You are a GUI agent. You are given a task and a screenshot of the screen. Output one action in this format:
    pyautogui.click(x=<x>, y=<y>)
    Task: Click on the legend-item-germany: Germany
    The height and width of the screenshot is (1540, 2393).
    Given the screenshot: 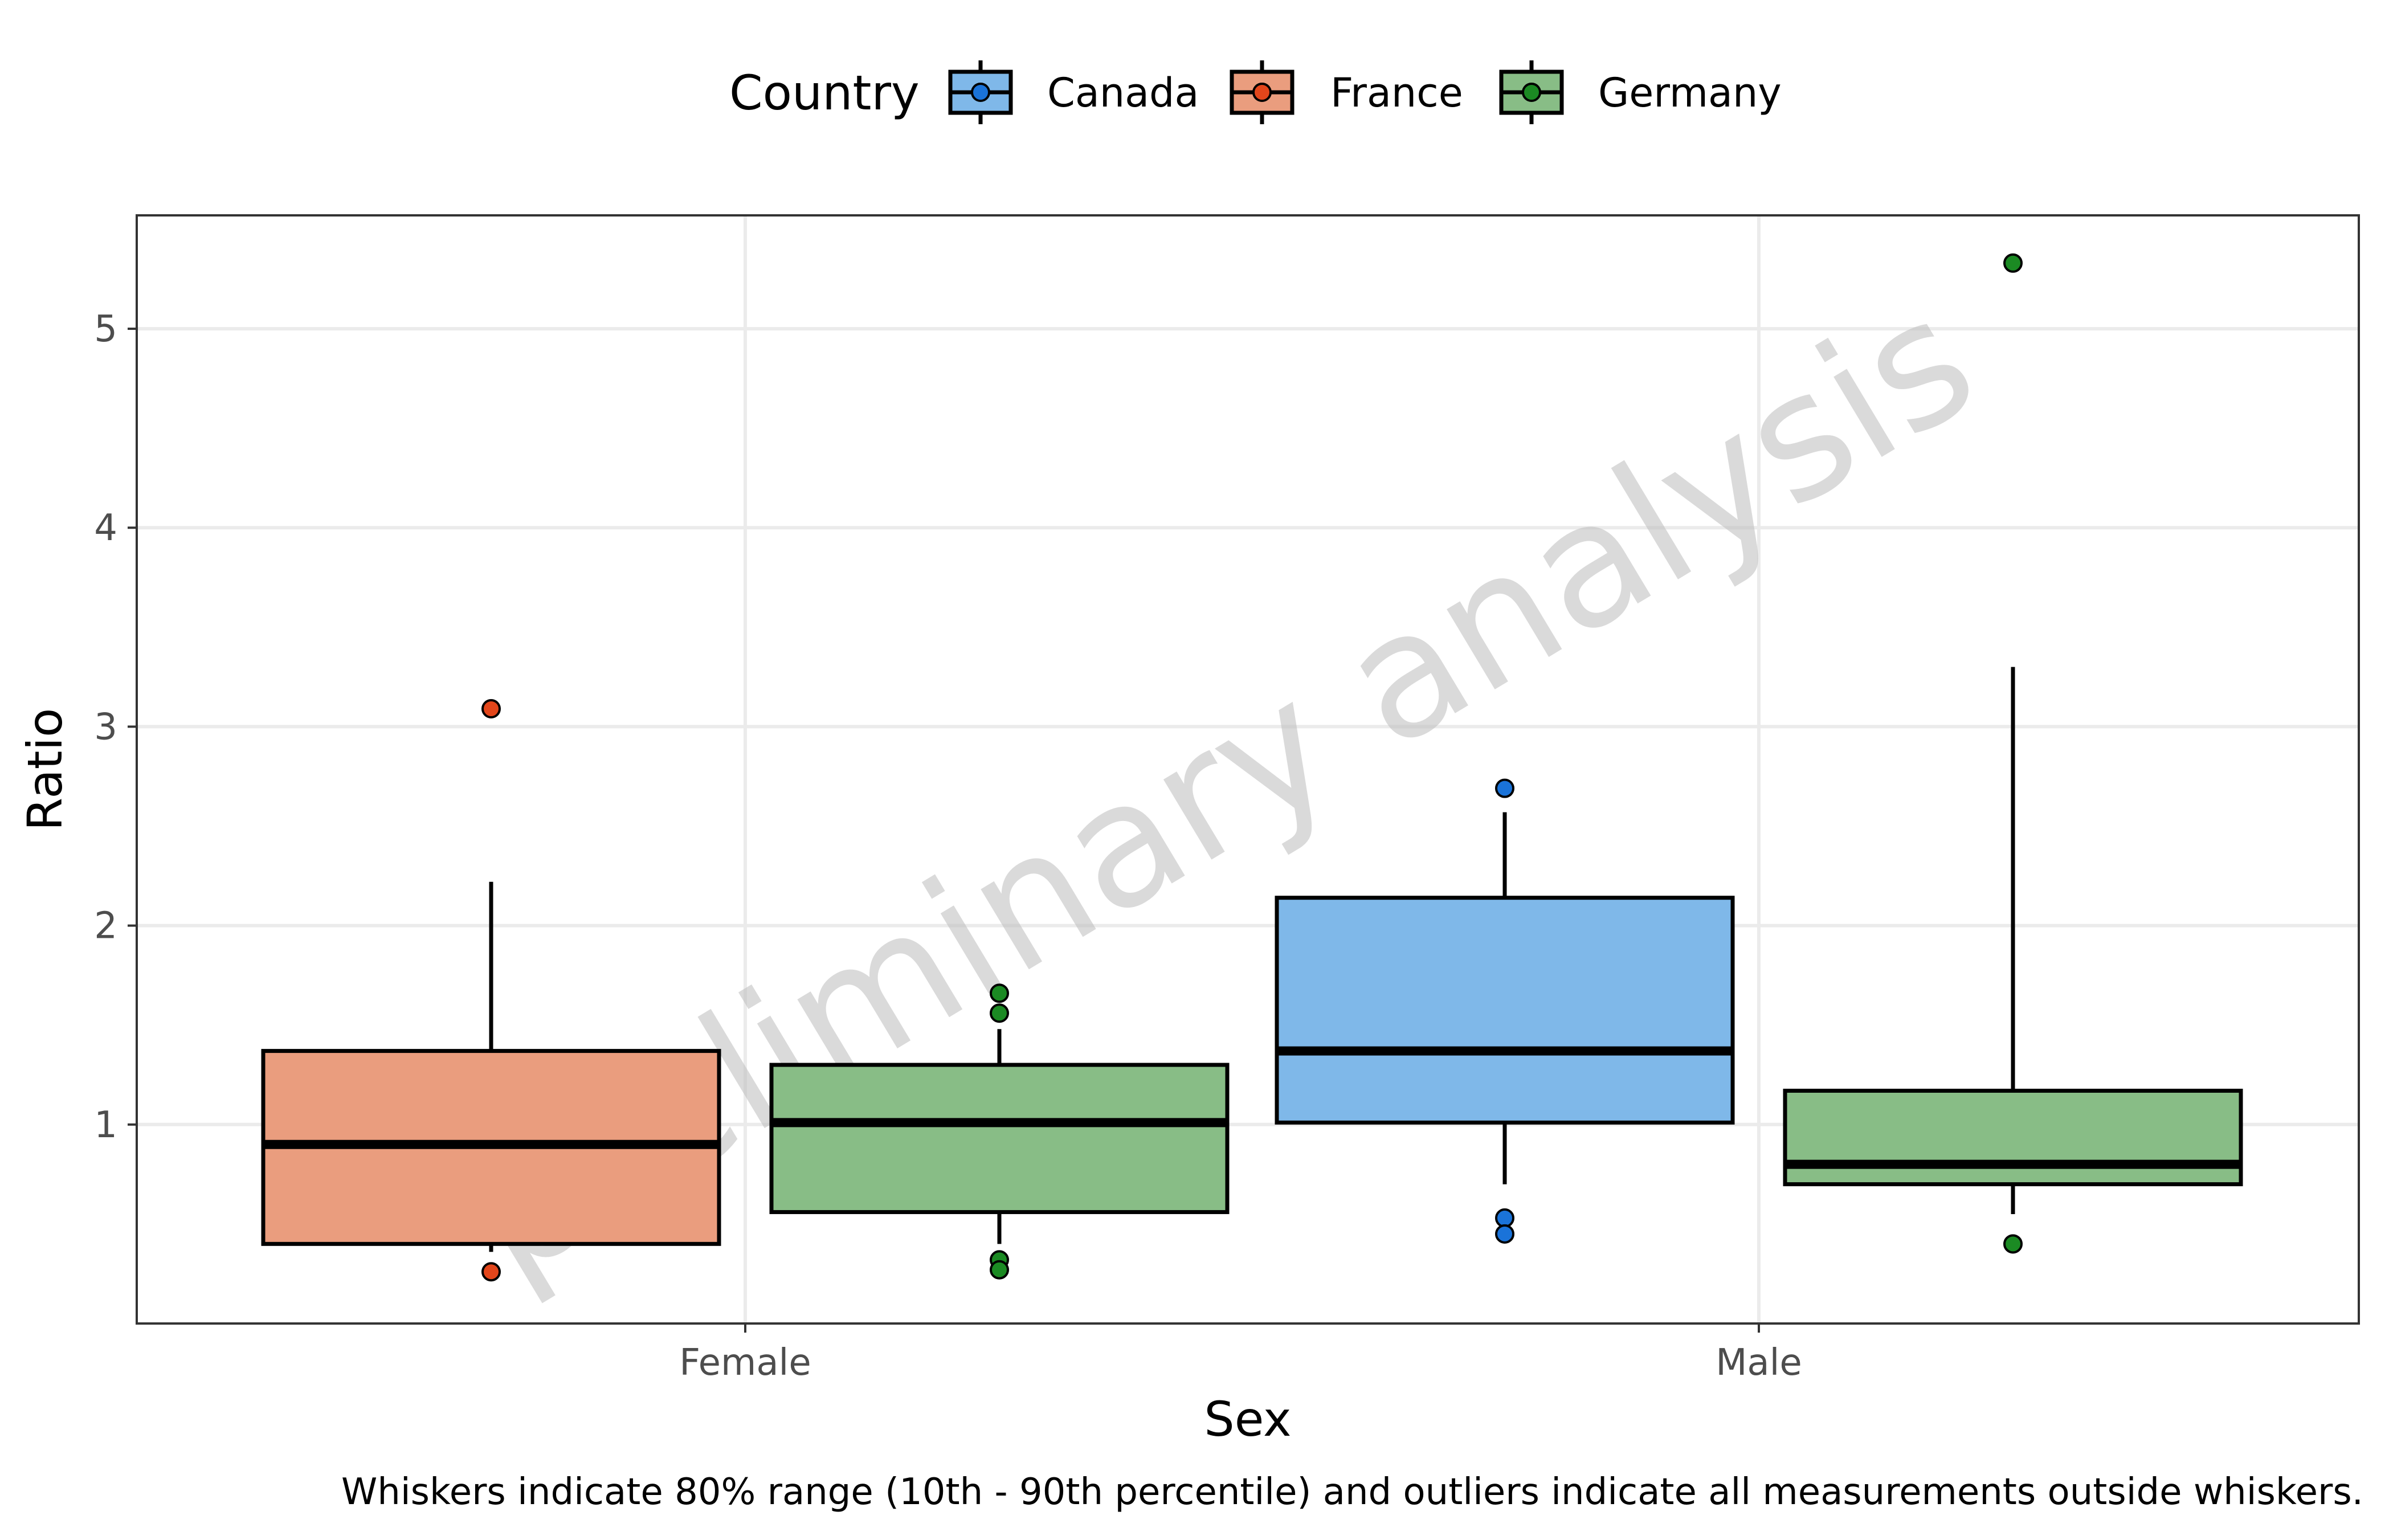 What is the action you would take?
    pyautogui.click(x=1641, y=92)
    